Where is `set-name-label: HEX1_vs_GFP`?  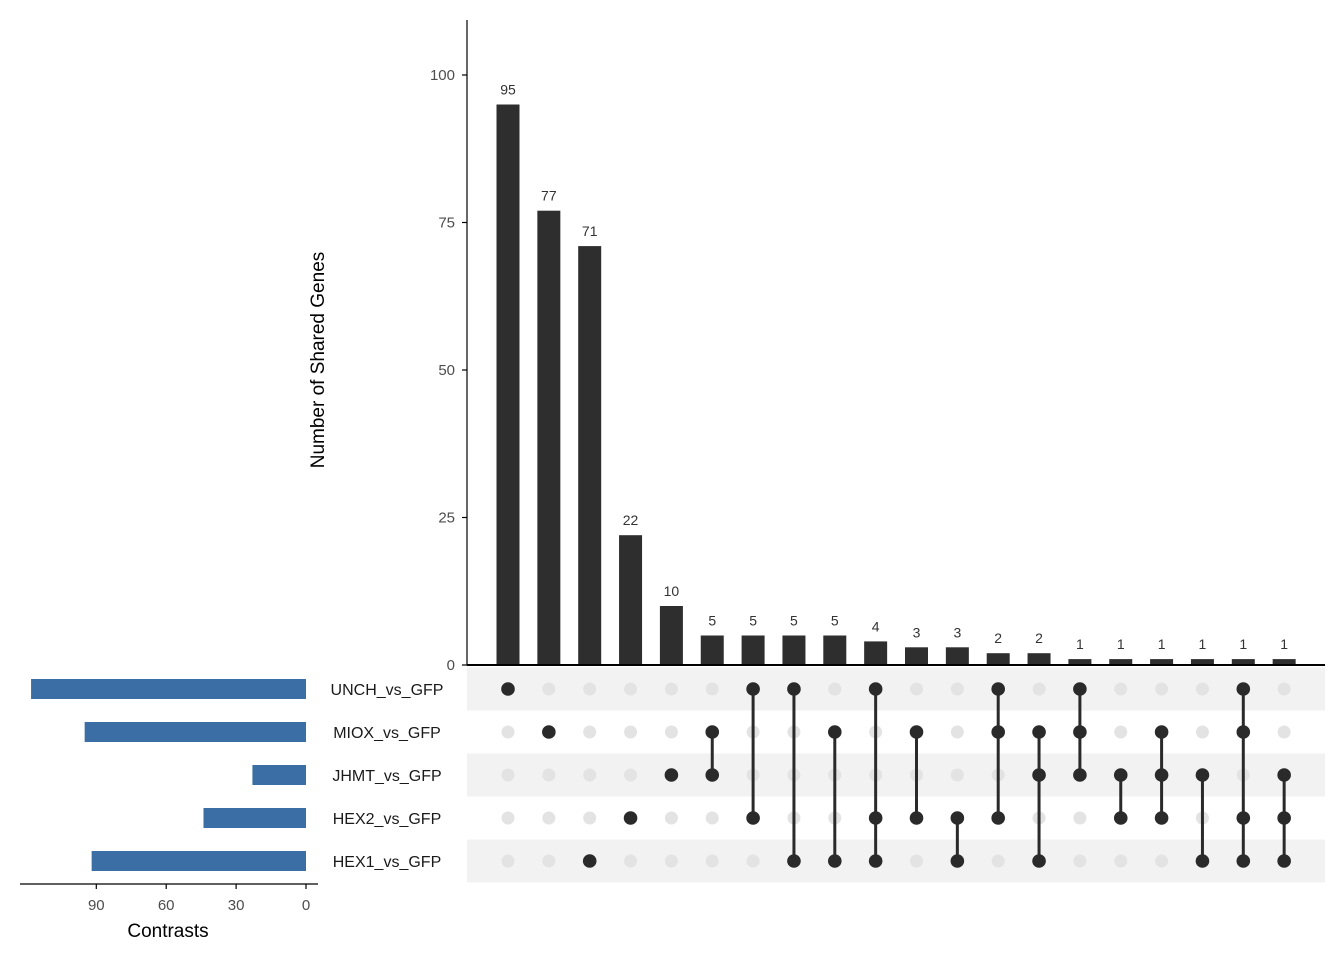
set-name-label: HEX1_vs_GFP is located at coordinates (387, 862).